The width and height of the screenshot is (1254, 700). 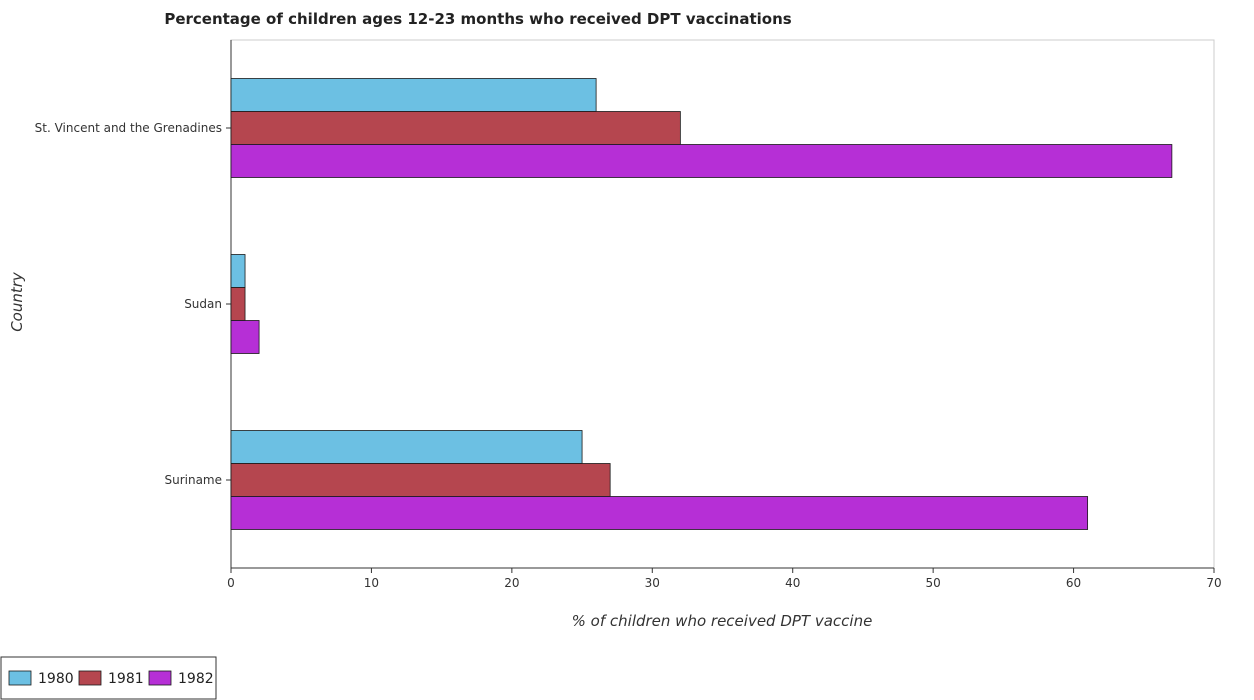 I want to click on x-tick-label: 30, so click(x=652, y=583).